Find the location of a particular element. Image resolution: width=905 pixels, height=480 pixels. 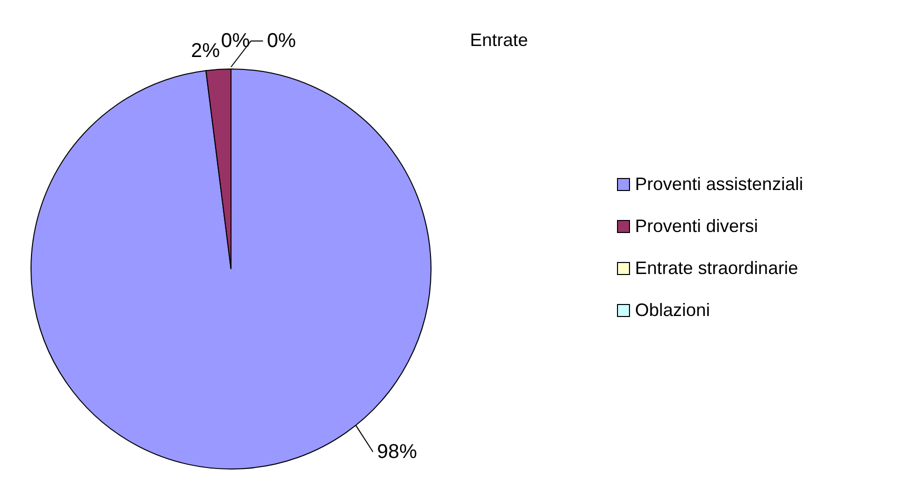

data-label: 98% is located at coordinates (397, 451).